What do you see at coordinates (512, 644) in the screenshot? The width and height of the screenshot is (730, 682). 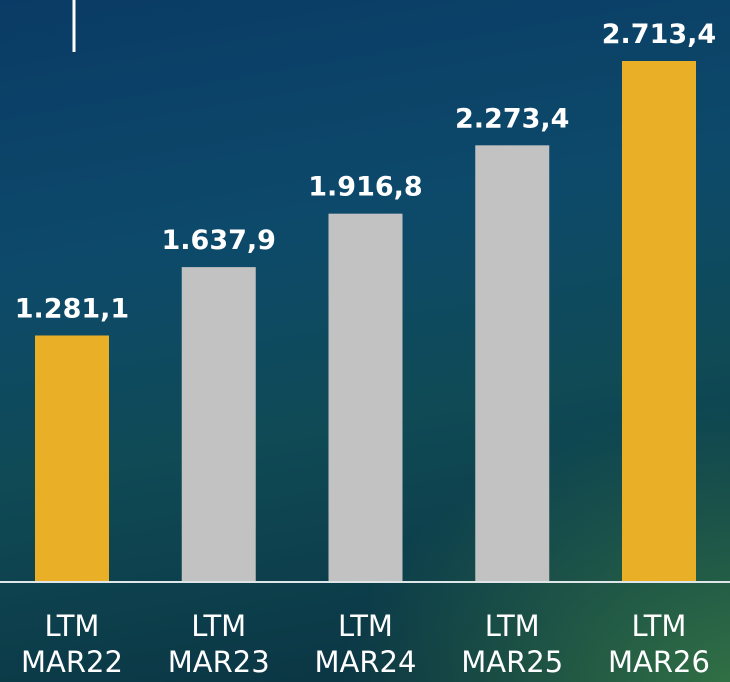 I see `x-tick-label: LTM MAR25` at bounding box center [512, 644].